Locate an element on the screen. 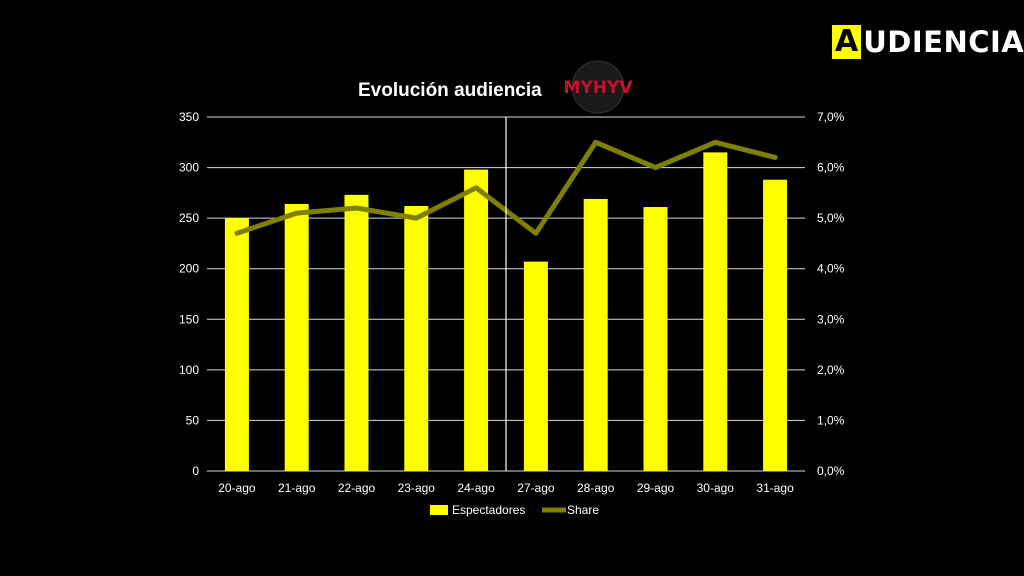 The width and height of the screenshot is (1024, 576). chart-title: Evolución audiencia is located at coordinates (450, 90).